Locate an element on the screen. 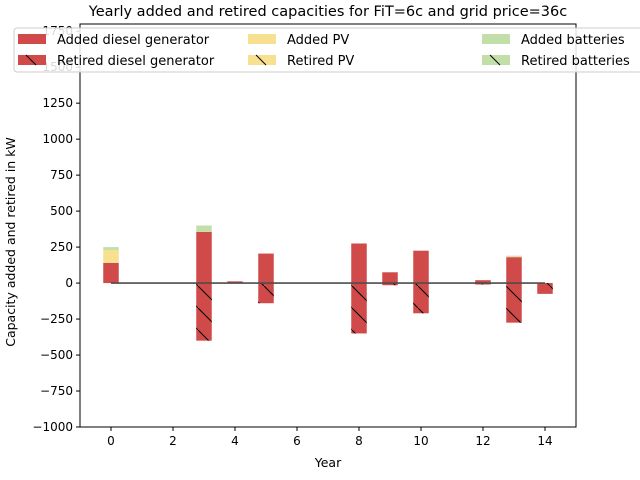 Image resolution: width=640 pixels, height=480 pixels. y-axis-label: Capacity added and retired in kW is located at coordinates (10, 242).